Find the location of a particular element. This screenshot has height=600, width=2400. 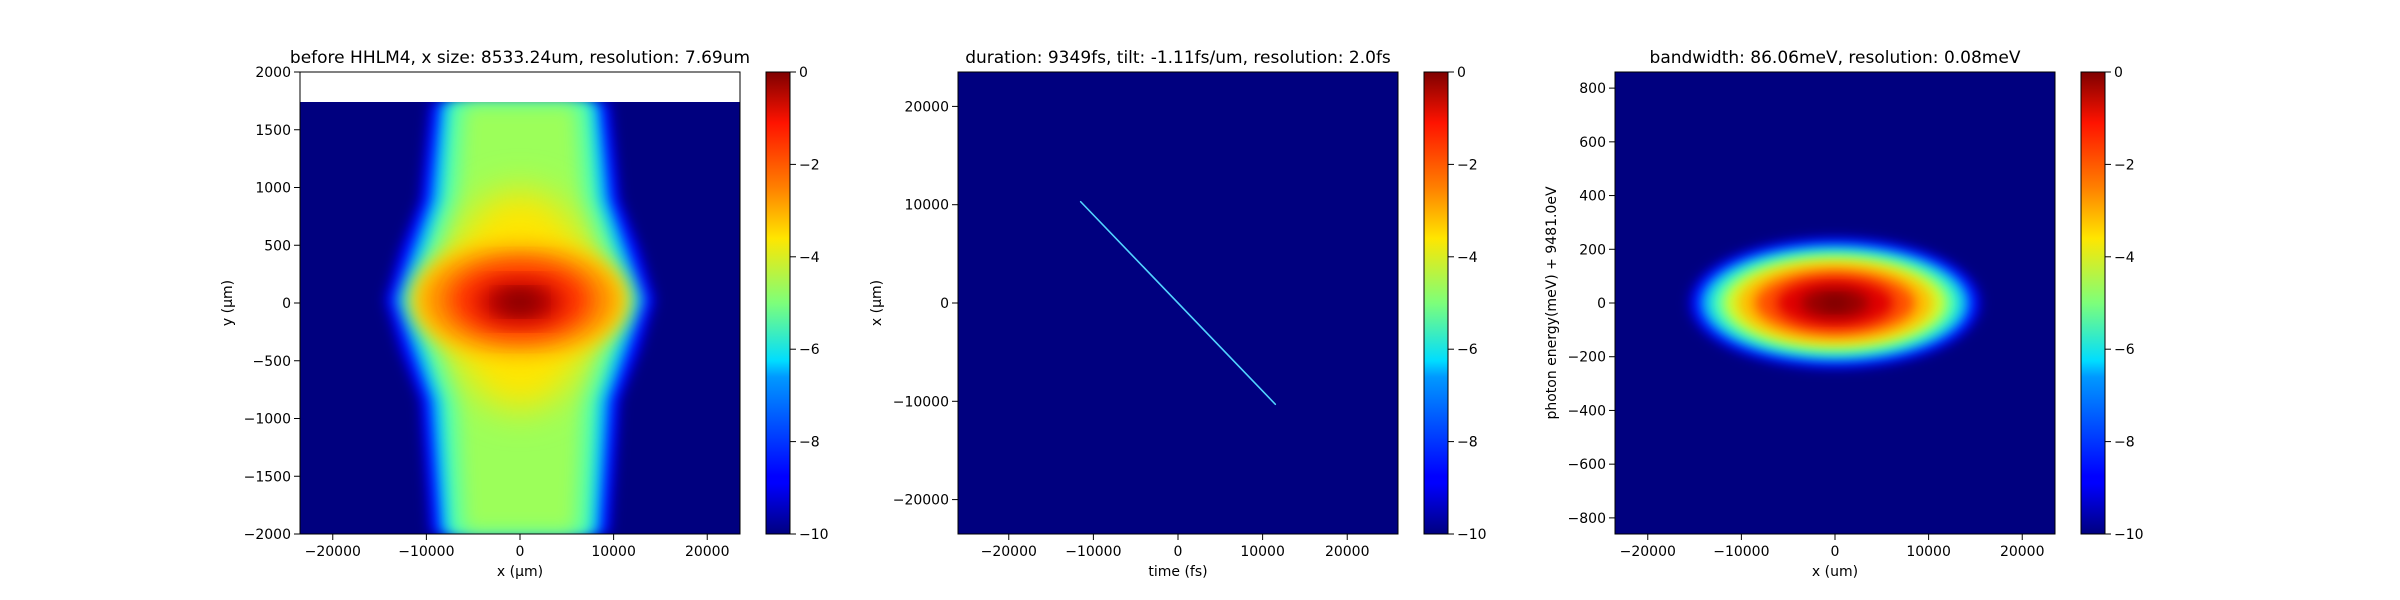

y-tick-label: 500 is located at coordinates (277, 246).